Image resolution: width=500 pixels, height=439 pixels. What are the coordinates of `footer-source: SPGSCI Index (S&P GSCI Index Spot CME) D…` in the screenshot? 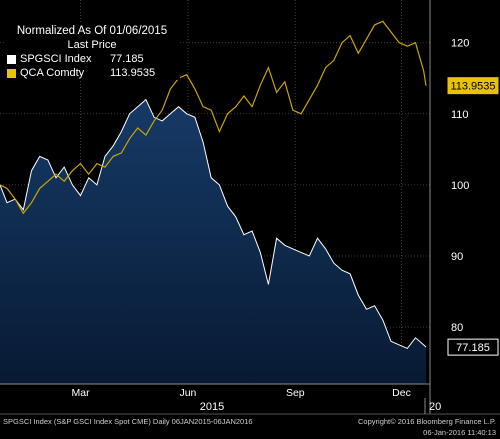 It's located at (128, 421).